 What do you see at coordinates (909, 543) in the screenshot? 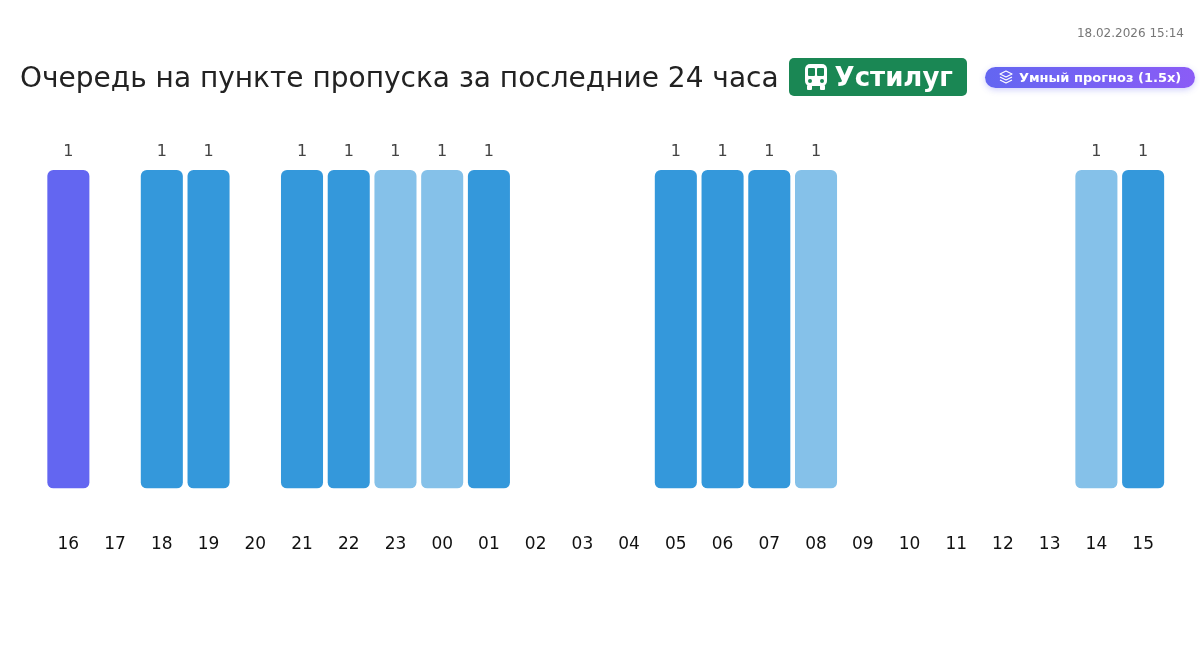
I see `x-tick-label: 10` at bounding box center [909, 543].